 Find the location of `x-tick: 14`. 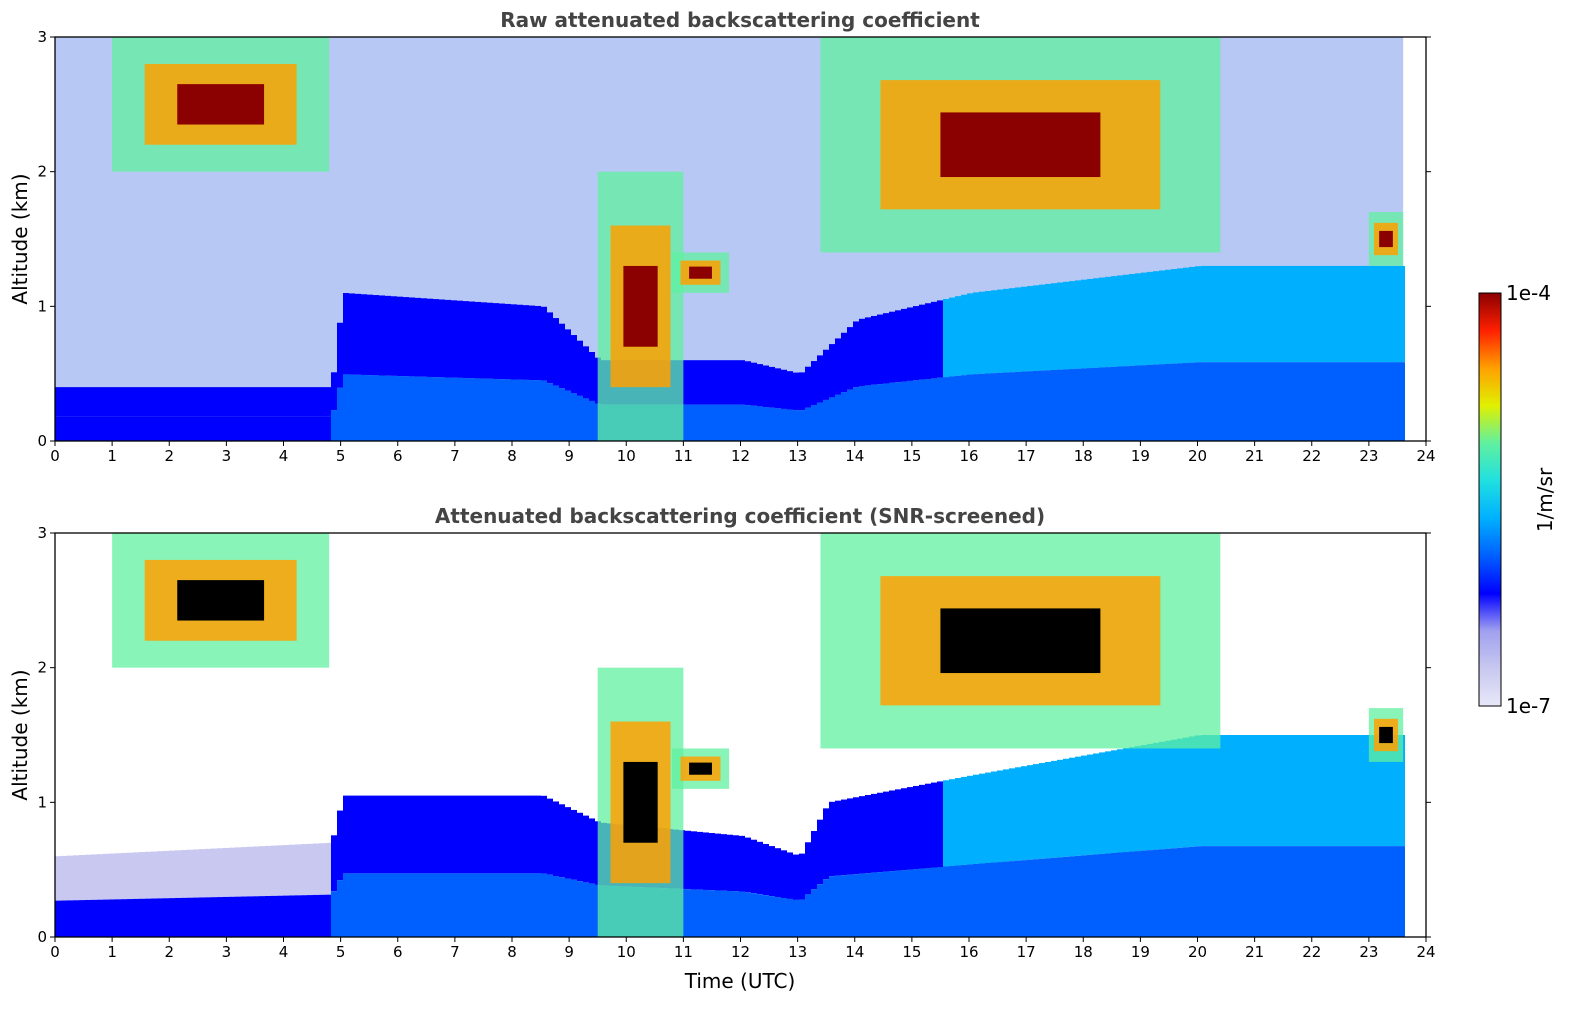

x-tick: 14 is located at coordinates (854, 453).